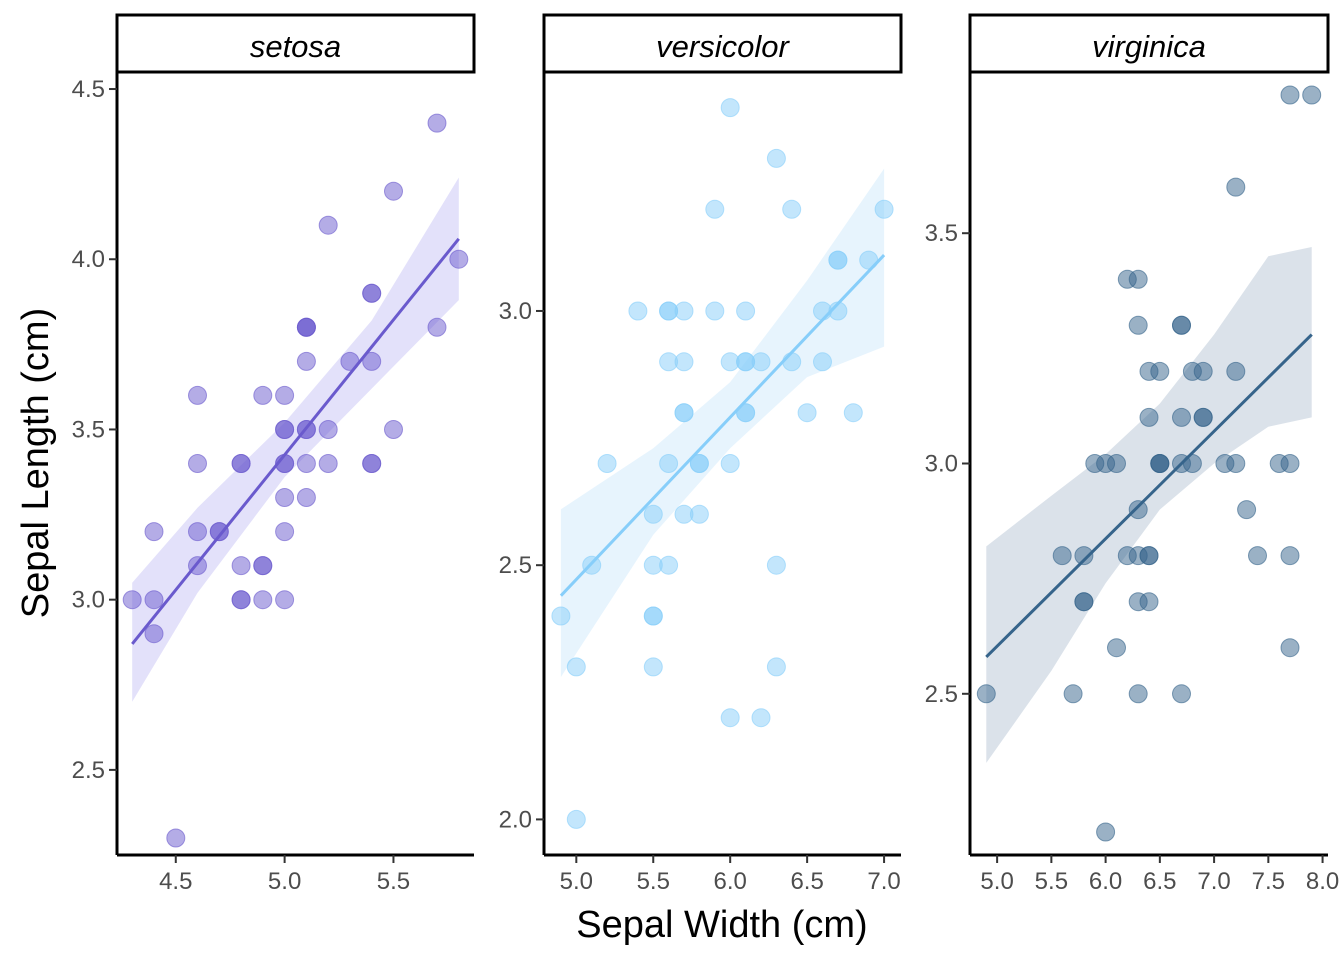  What do you see at coordinates (295, 46) in the screenshot?
I see `facet-strip-label: setosa` at bounding box center [295, 46].